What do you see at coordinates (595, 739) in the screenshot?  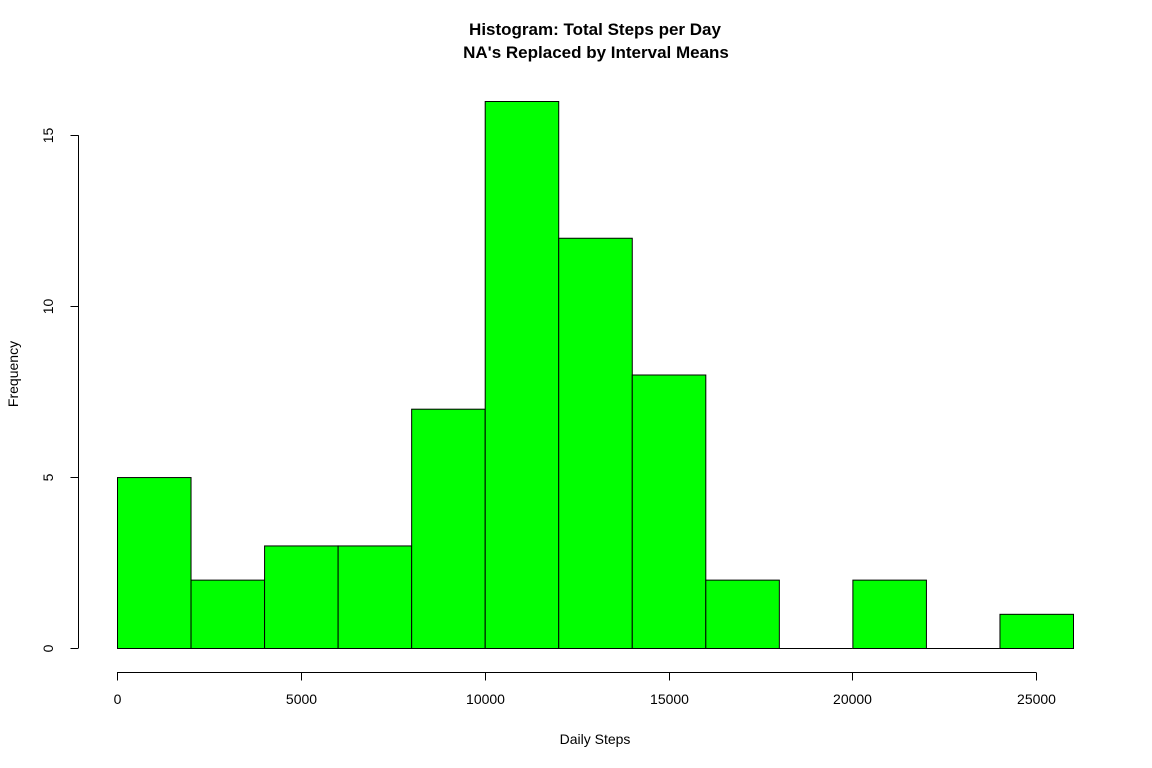 I see `x-axis-label: Daily Steps` at bounding box center [595, 739].